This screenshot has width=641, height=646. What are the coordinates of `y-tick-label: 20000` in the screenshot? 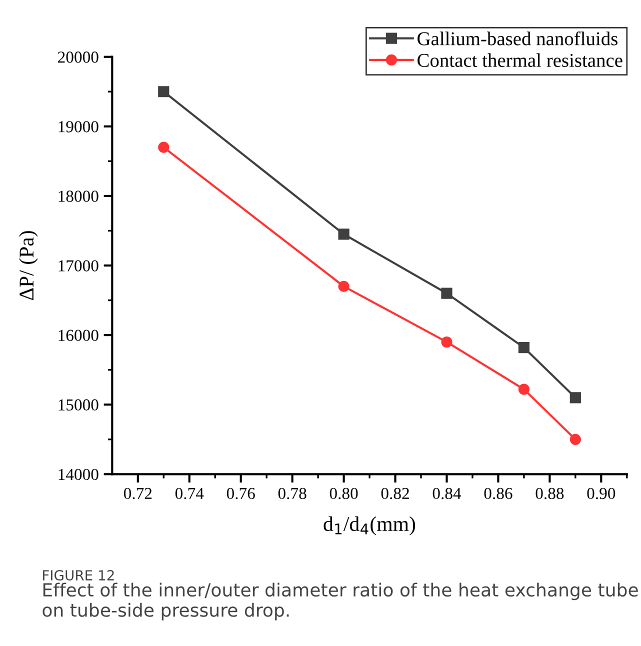 It's located at (78, 57).